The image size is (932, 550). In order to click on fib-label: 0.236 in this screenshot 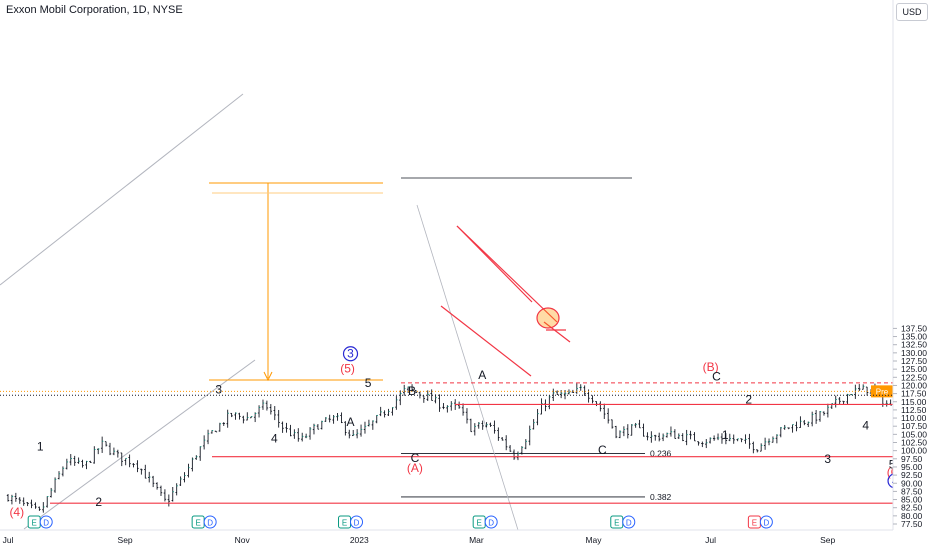, I will do `click(661, 454)`.